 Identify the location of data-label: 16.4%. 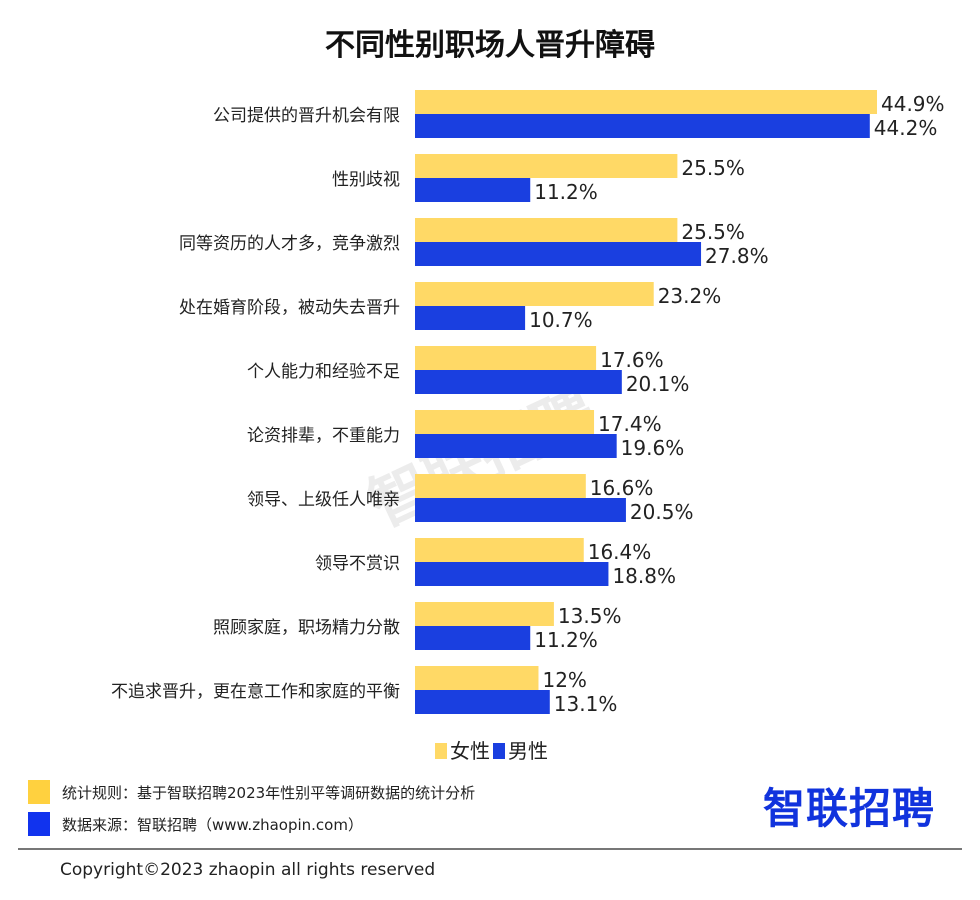
(620, 552).